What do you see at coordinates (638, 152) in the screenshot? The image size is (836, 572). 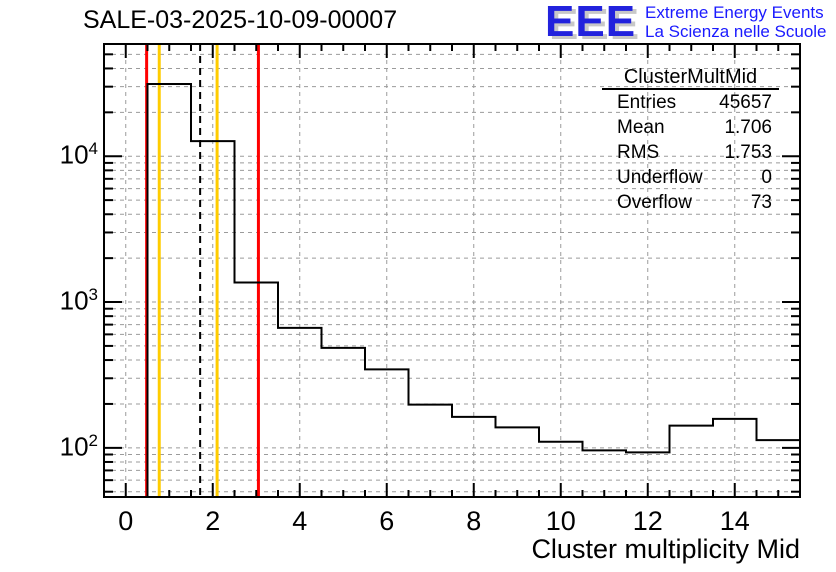 I see `stats-row-label: RMS` at bounding box center [638, 152].